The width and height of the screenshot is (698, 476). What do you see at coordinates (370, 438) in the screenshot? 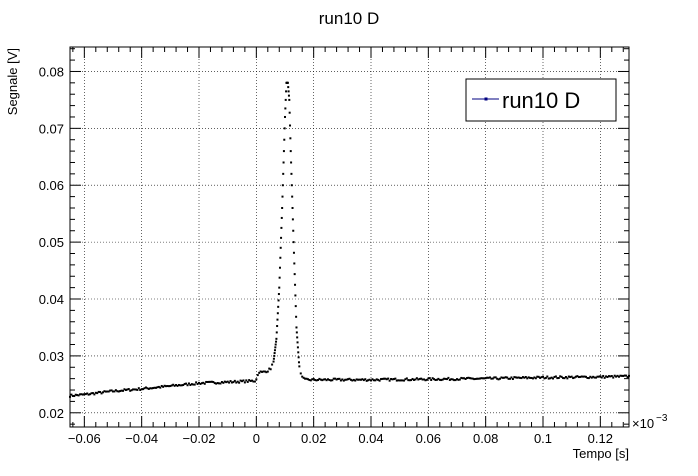
I see `x-tick-label: 0.04` at bounding box center [370, 438].